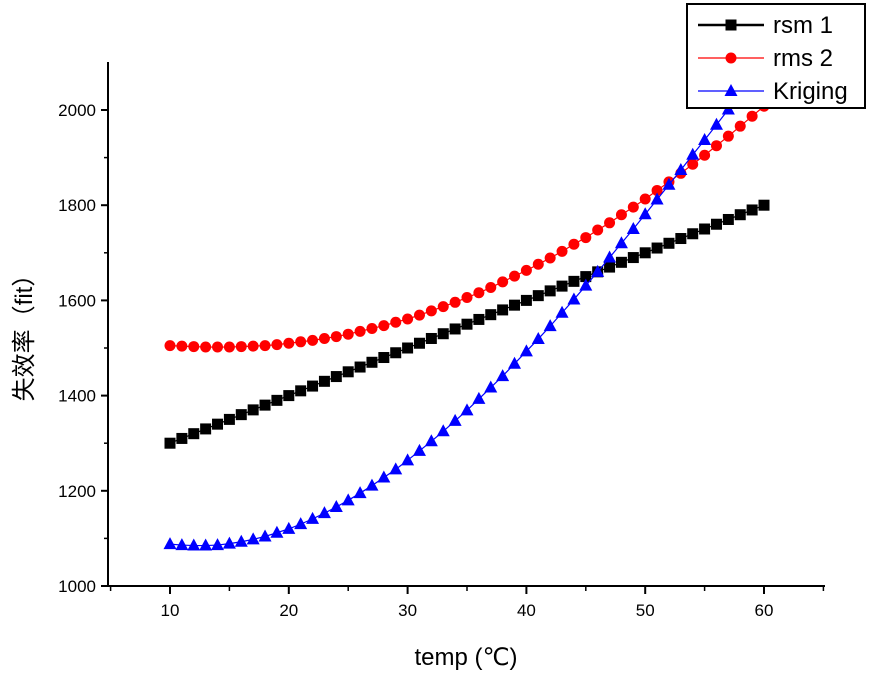 The height and width of the screenshot is (684, 882). Describe the element at coordinates (466, 657) in the screenshot. I see `x-axis-title: temp (℃)` at that location.